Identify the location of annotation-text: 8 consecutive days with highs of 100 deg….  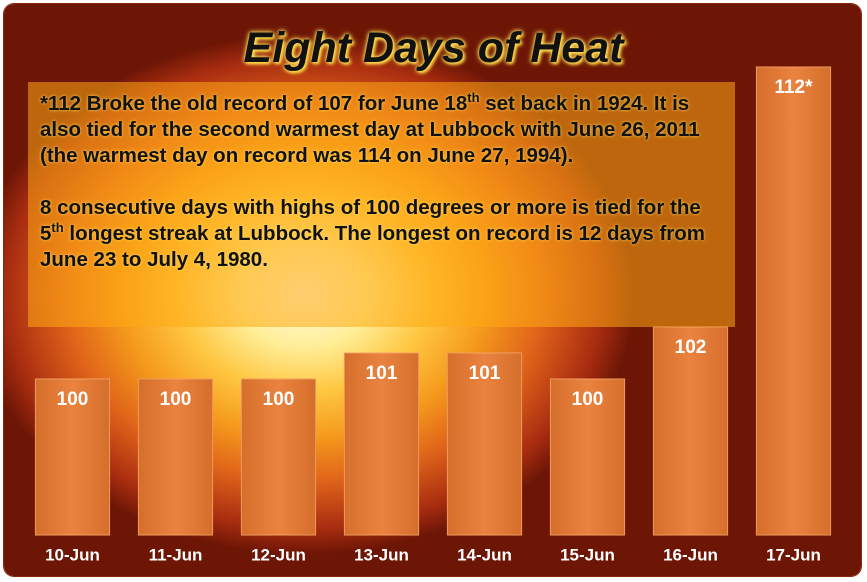
(370, 220).